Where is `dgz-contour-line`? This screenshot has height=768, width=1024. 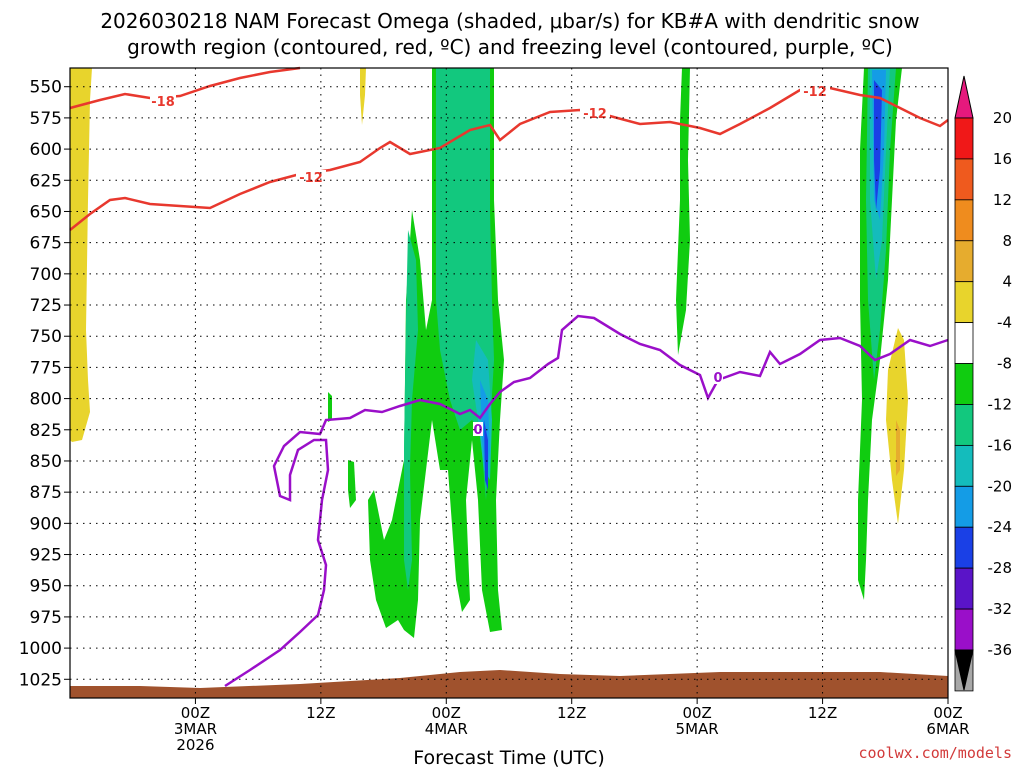 dgz-contour-line is located at coordinates (185, 88).